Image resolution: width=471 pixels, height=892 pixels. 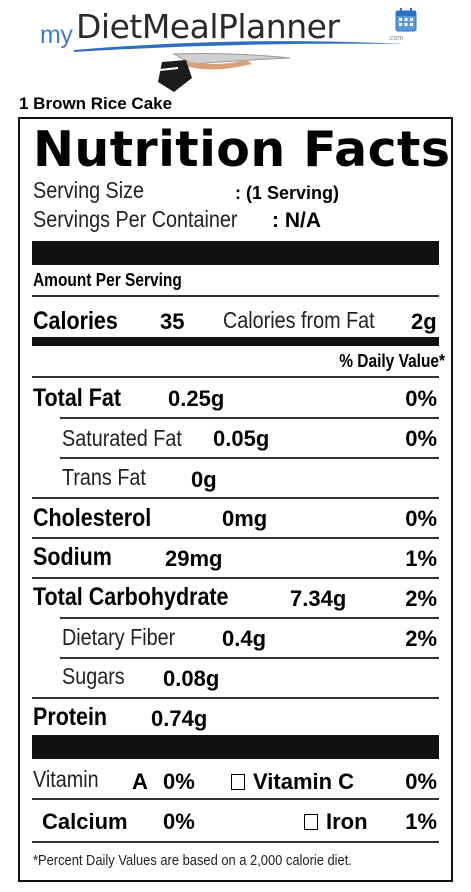 I want to click on dietary-fiber-label: Dietary Fiber, so click(x=119, y=637).